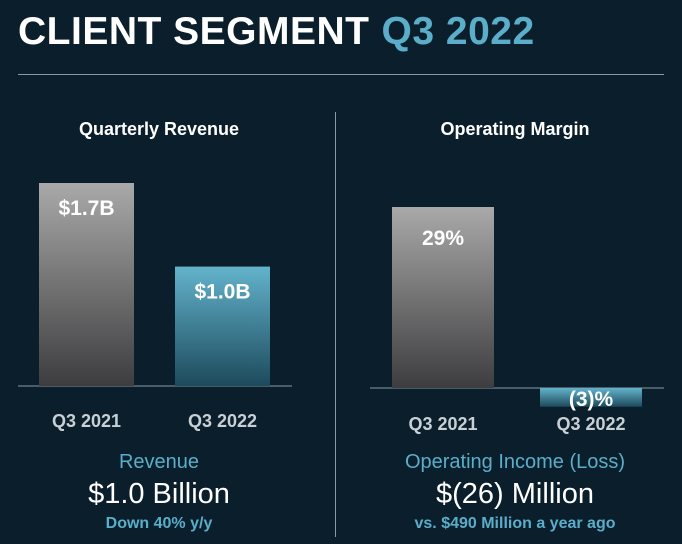 The height and width of the screenshot is (544, 682). I want to click on revenue-data-label-1: $1.7B, so click(86, 208).